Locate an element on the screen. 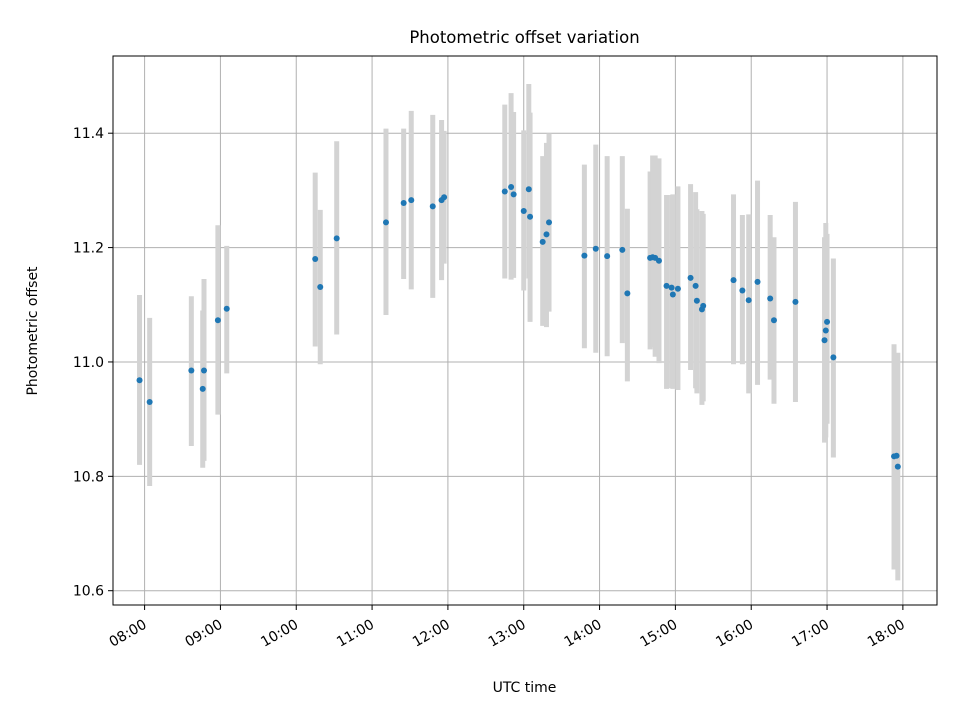  y-tick-label: 11.2 is located at coordinates (88, 249).